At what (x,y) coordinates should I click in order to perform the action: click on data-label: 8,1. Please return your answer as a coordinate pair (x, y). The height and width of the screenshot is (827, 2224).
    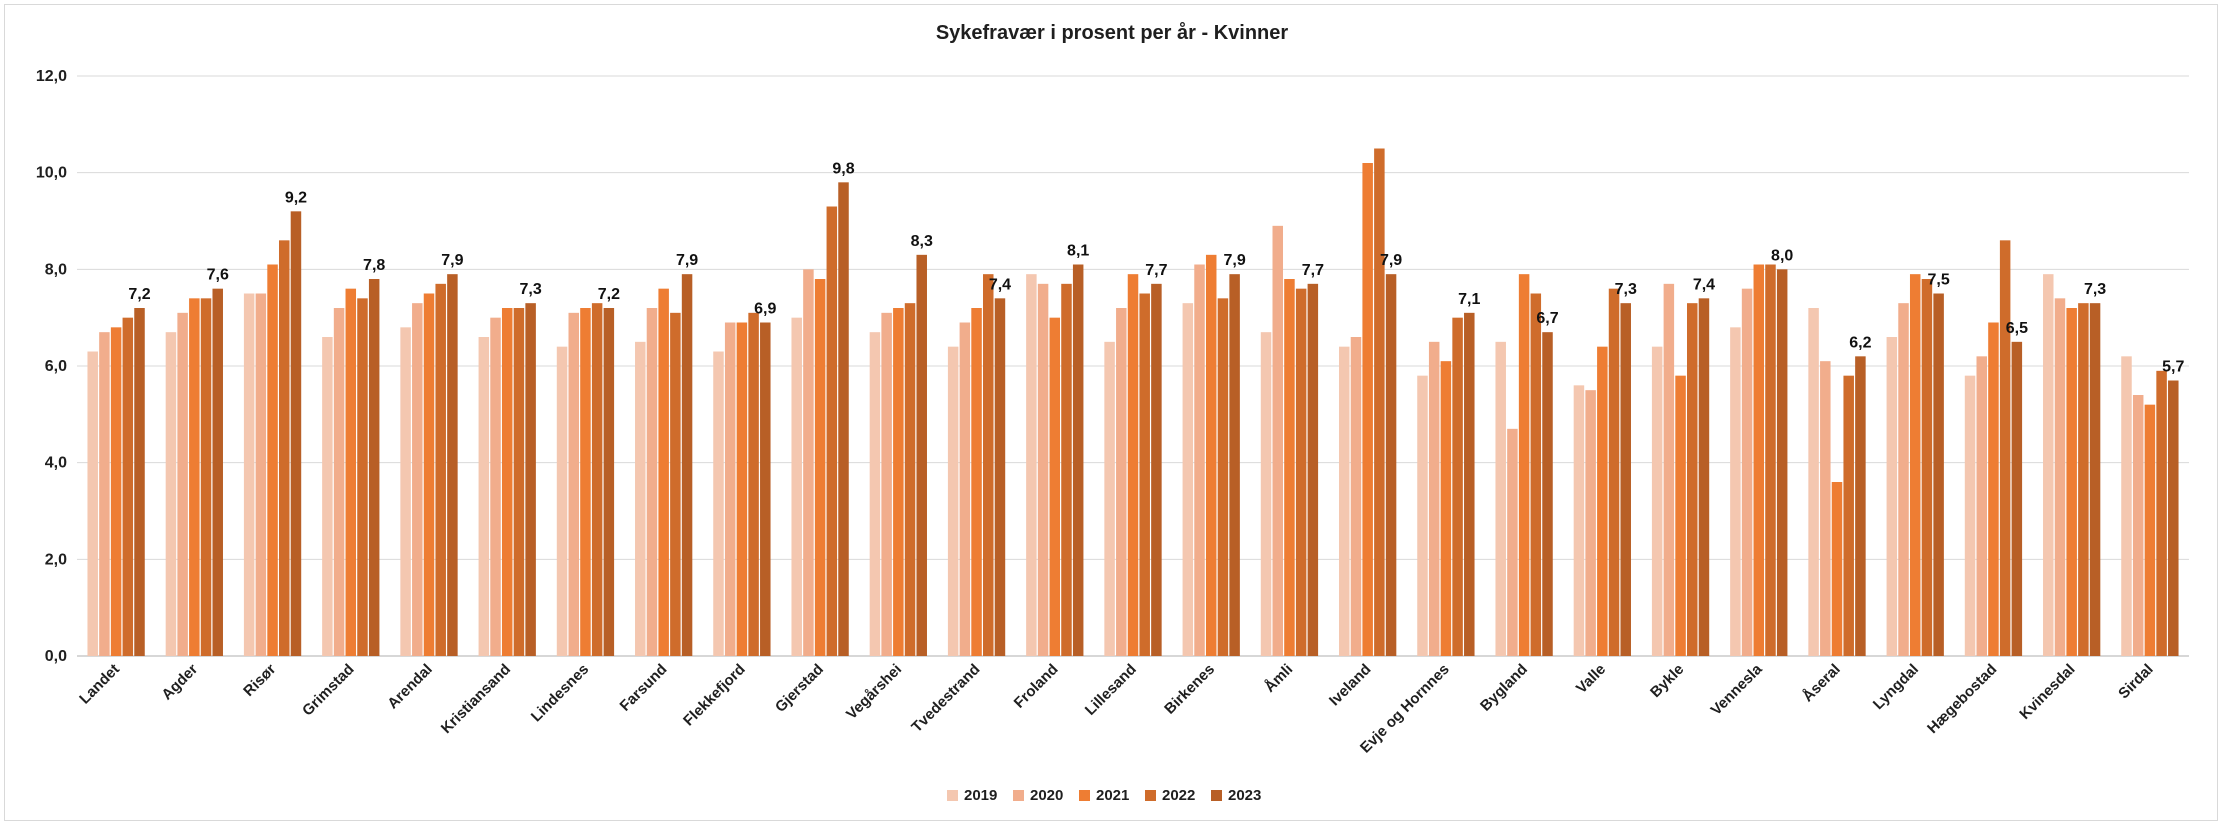
    Looking at the image, I should click on (1078, 251).